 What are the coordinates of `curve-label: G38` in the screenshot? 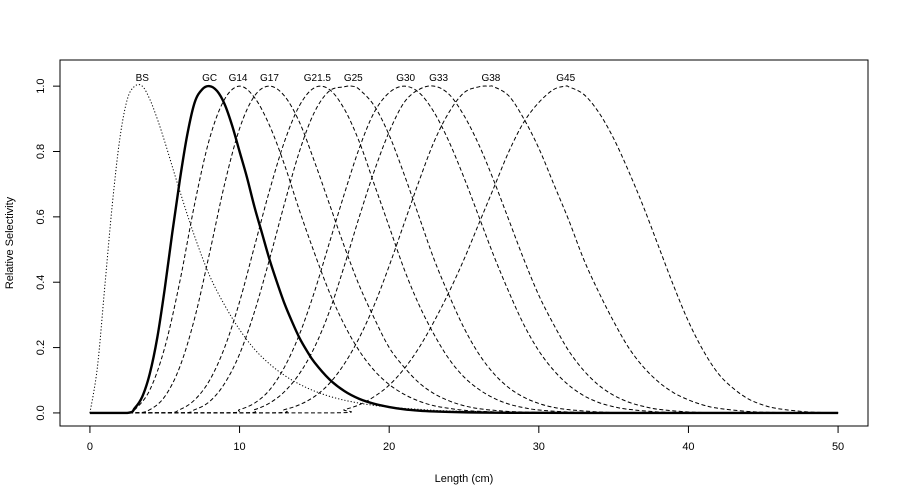 It's located at (490, 78).